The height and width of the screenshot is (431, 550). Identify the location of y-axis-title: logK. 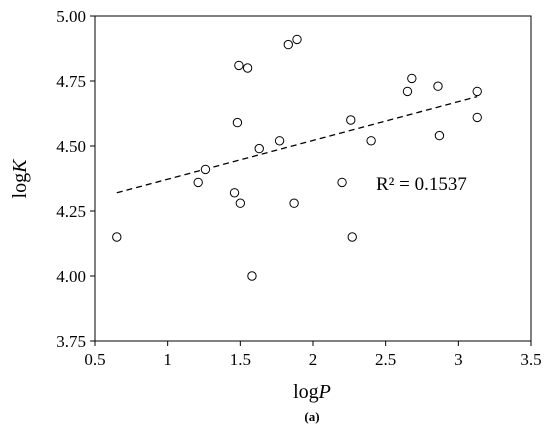
(20, 178).